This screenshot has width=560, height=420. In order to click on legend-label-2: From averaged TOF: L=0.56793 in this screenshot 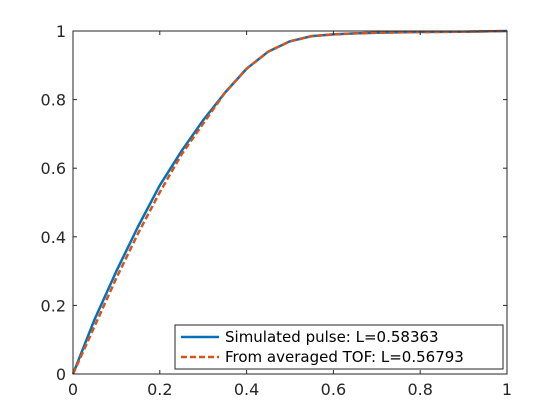, I will do `click(344, 357)`.